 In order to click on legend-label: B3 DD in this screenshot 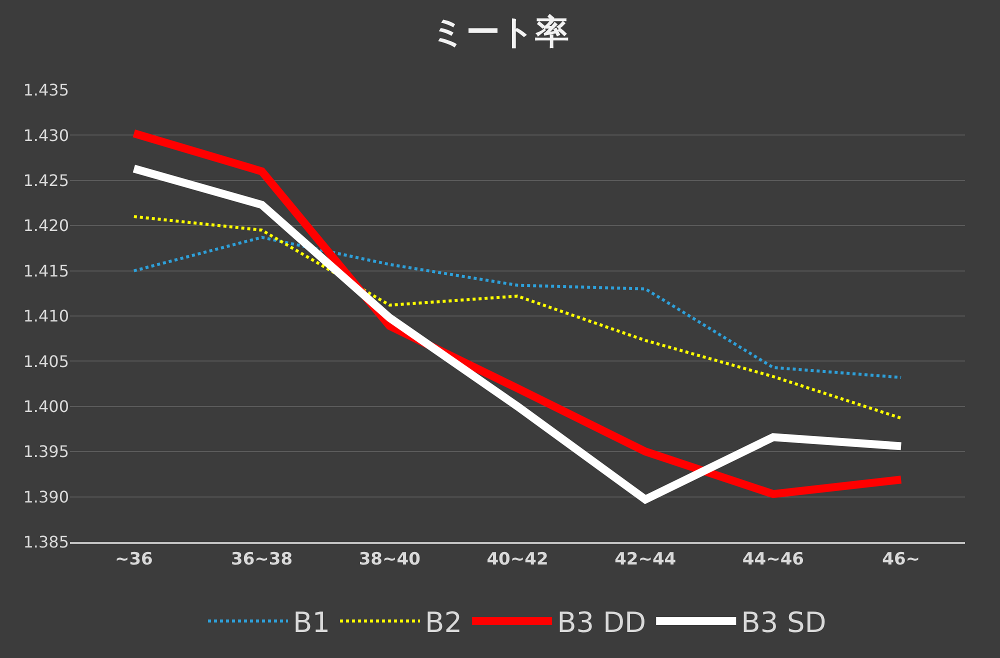, I will do `click(601, 622)`.